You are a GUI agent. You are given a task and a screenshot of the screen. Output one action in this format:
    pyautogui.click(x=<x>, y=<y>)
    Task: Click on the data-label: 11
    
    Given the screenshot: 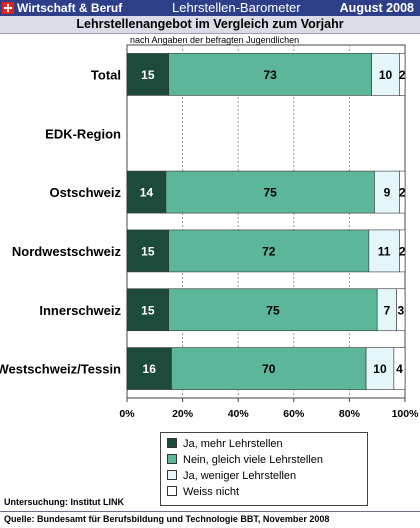 What is the action you would take?
    pyautogui.click(x=384, y=251)
    